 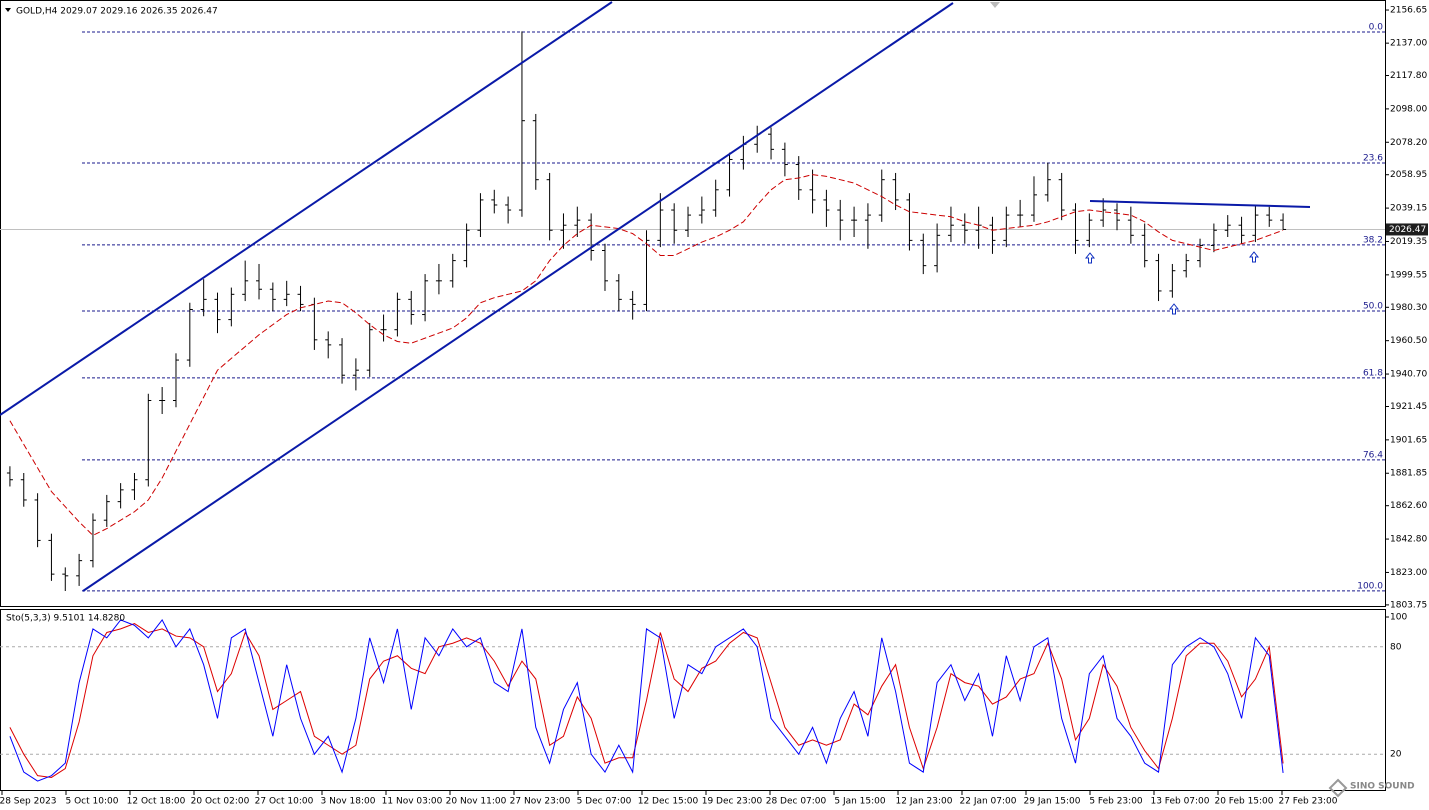 What do you see at coordinates (1408, 44) in the screenshot?
I see `y-tick-label: 2137.00` at bounding box center [1408, 44].